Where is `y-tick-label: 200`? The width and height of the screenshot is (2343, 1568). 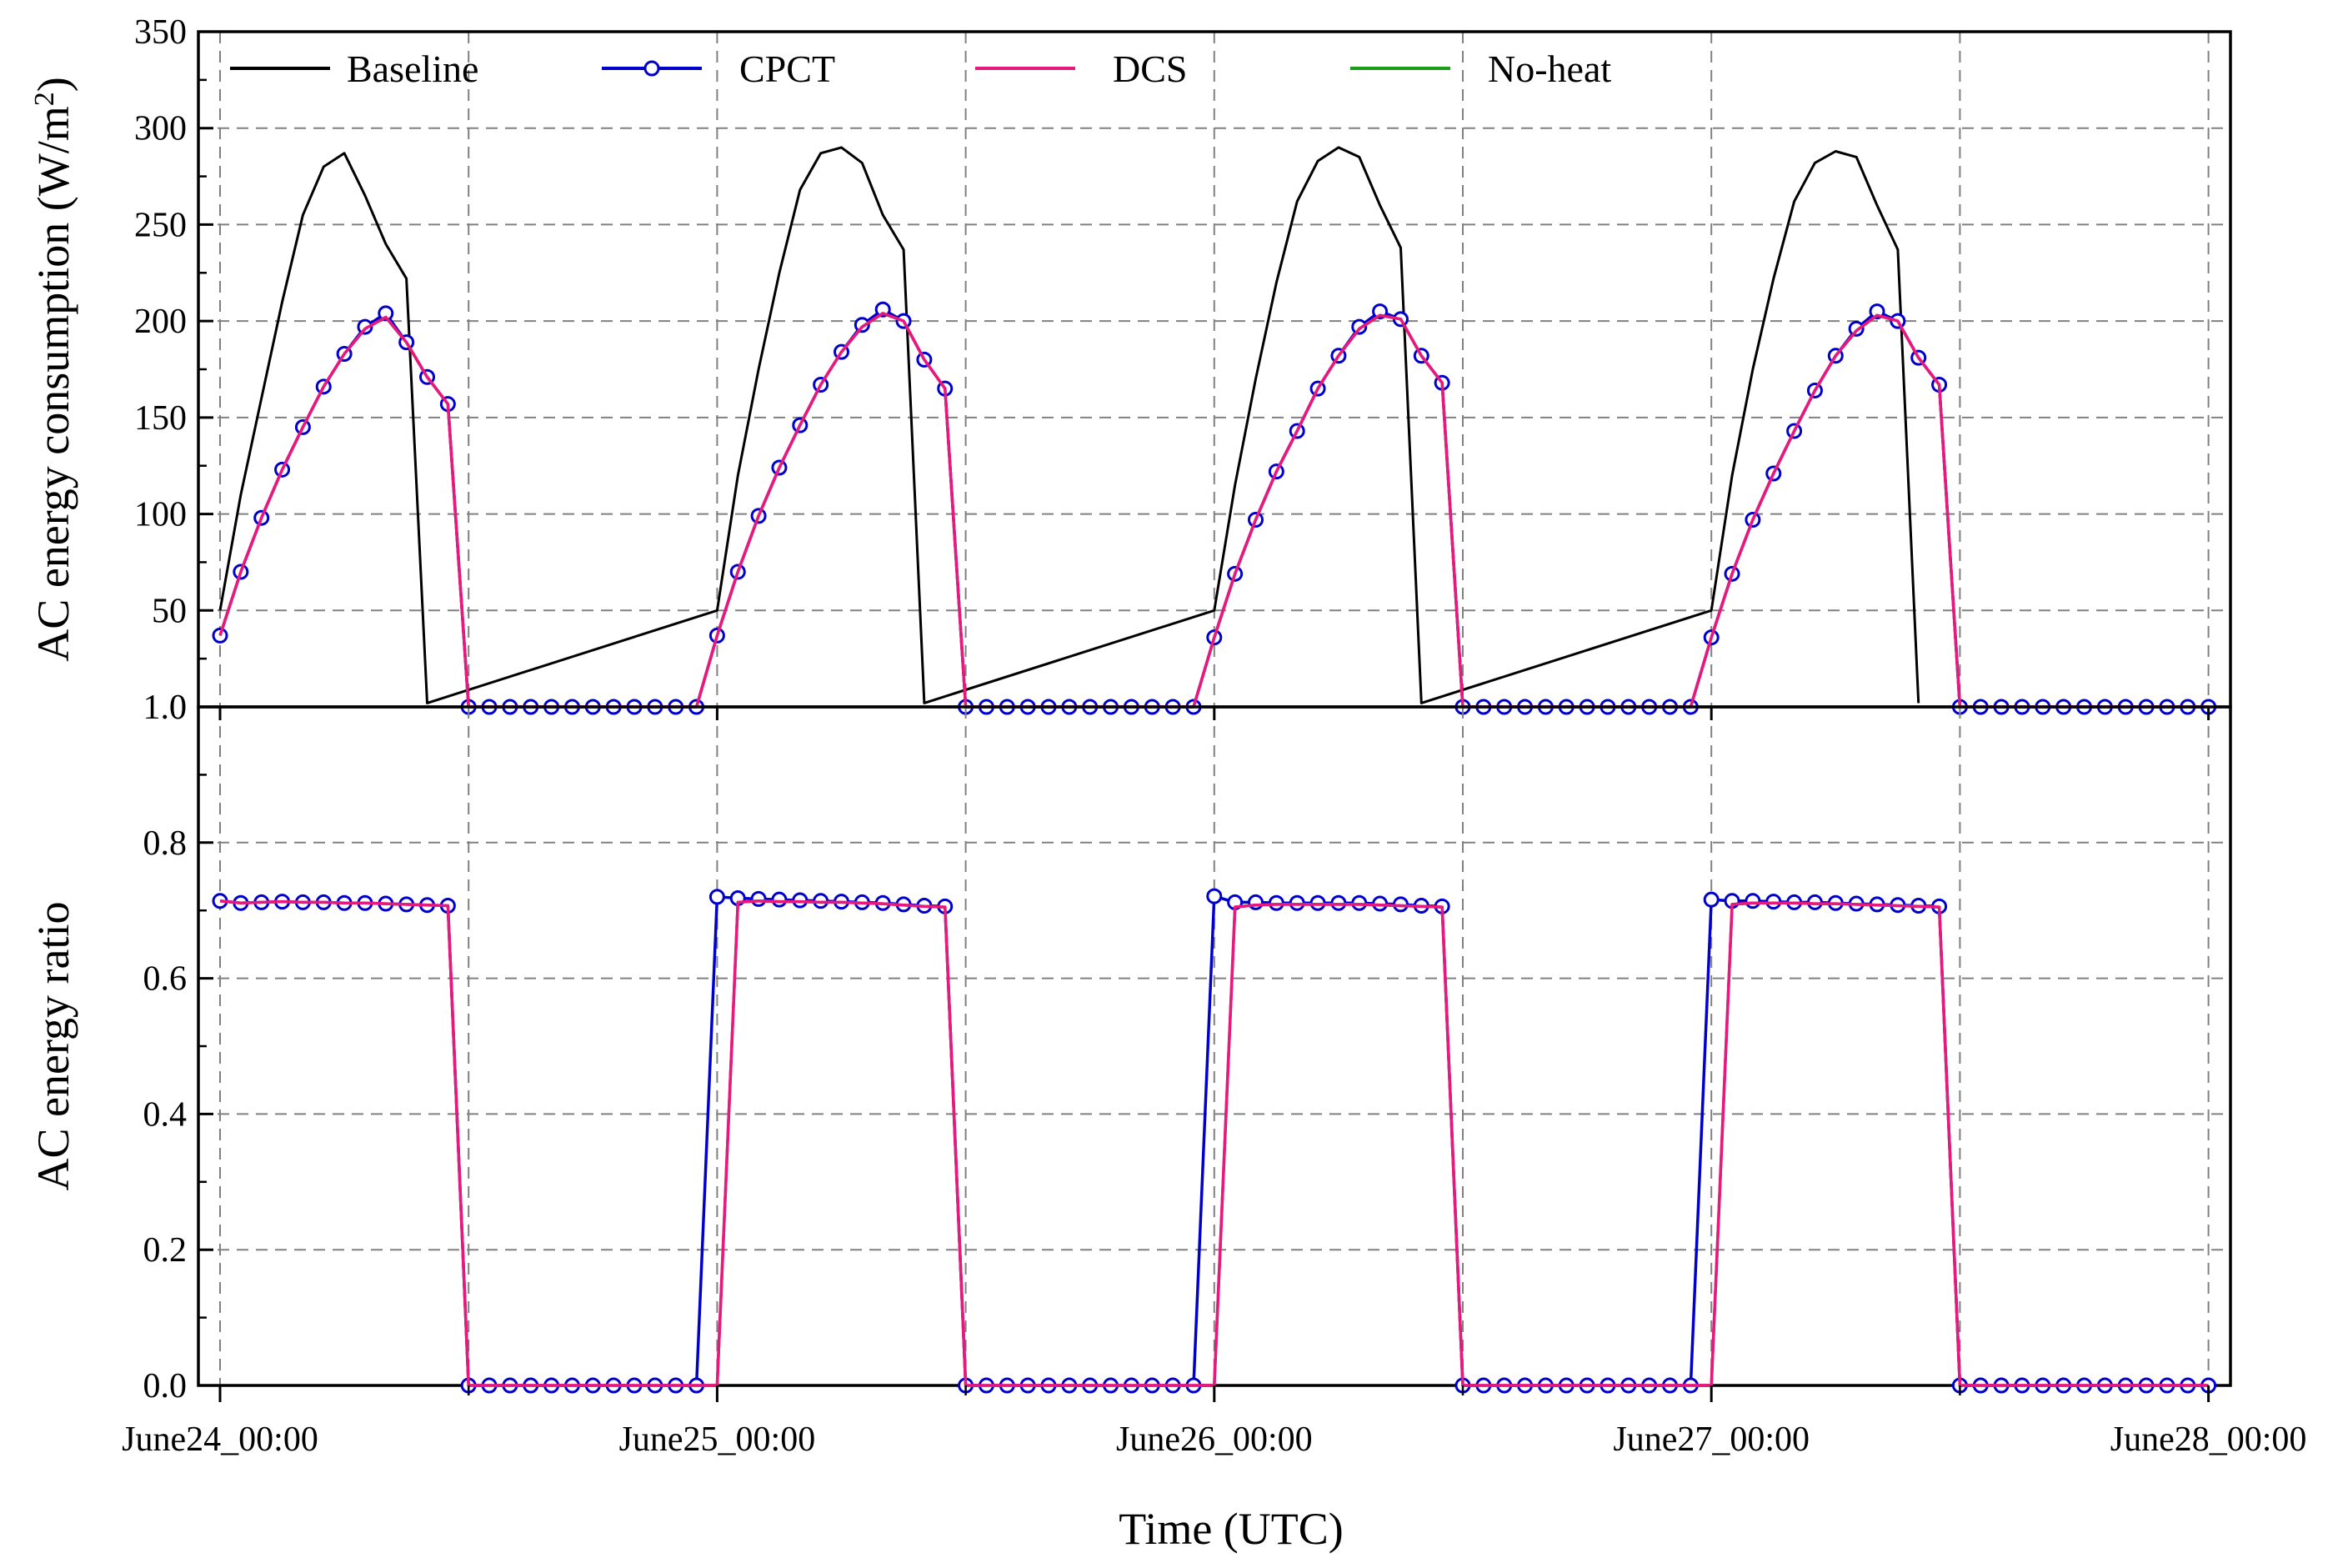 y-tick-label: 200 is located at coordinates (160, 322).